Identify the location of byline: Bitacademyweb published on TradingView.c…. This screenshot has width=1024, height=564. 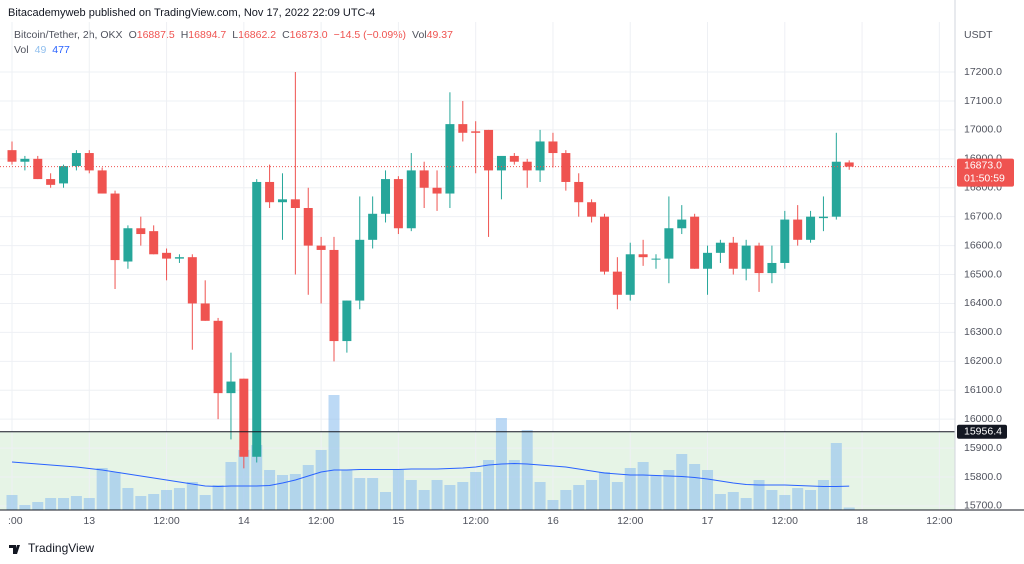
(191, 13).